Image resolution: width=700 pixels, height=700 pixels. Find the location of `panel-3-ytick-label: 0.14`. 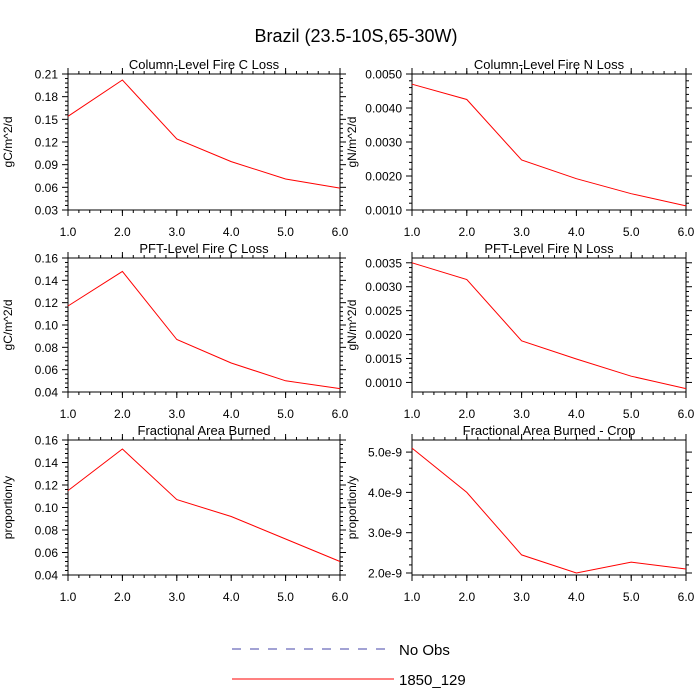

panel-3-ytick-label: 0.14 is located at coordinates (47, 281).